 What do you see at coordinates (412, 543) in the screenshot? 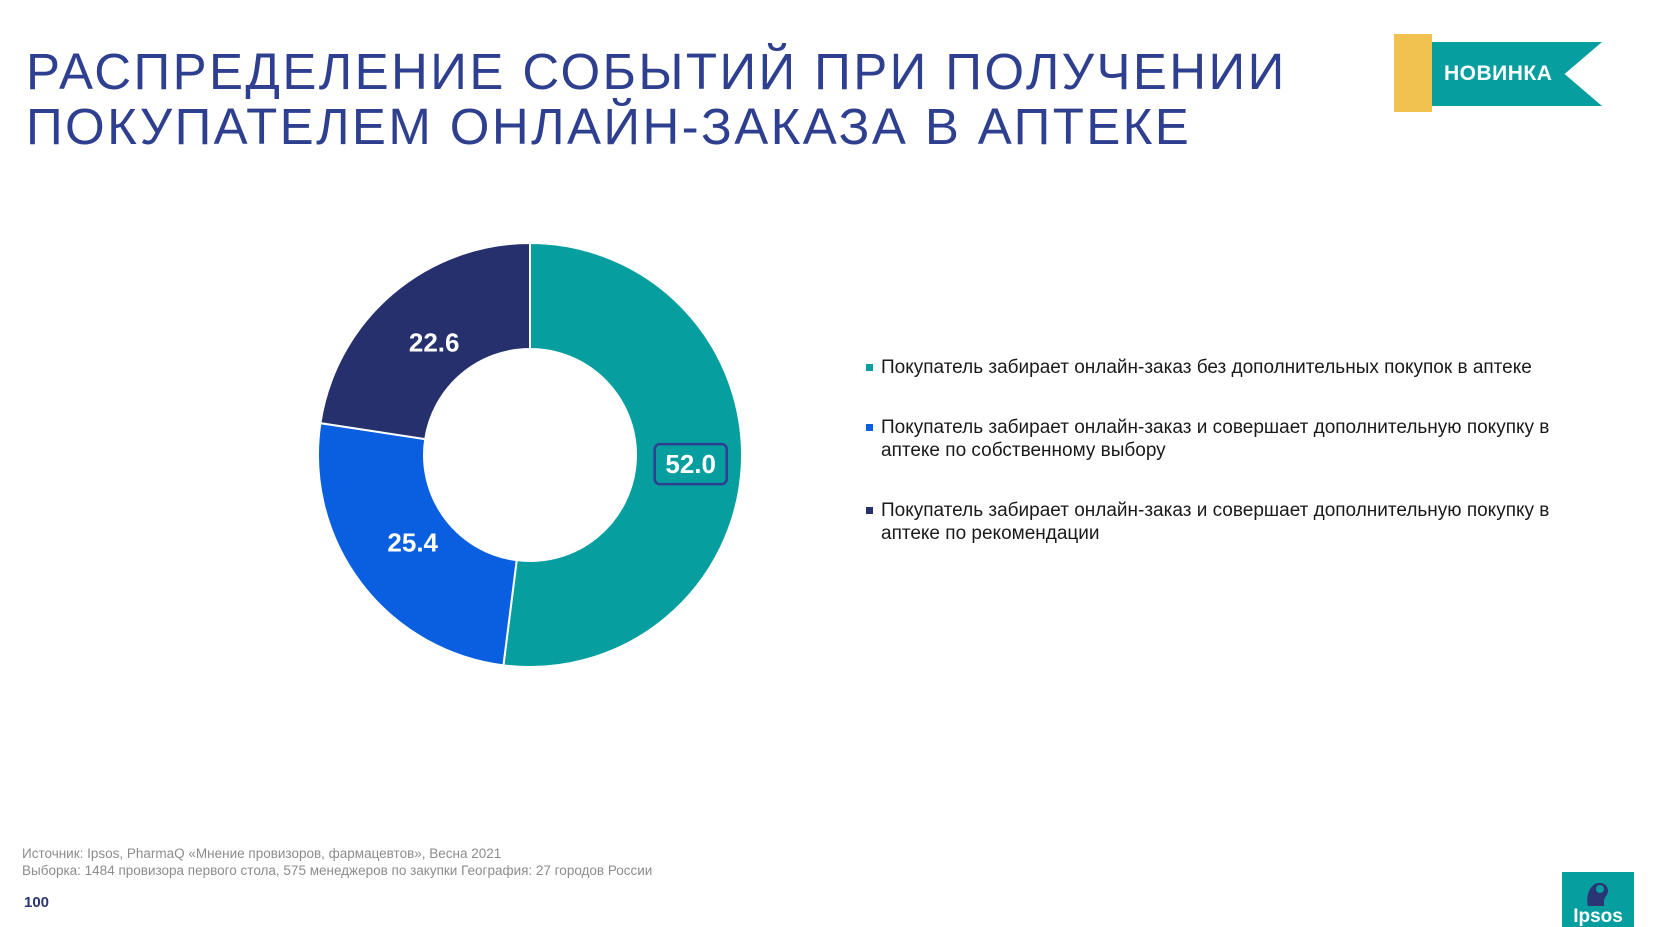
I see `data-label-2: 25.4` at bounding box center [412, 543].